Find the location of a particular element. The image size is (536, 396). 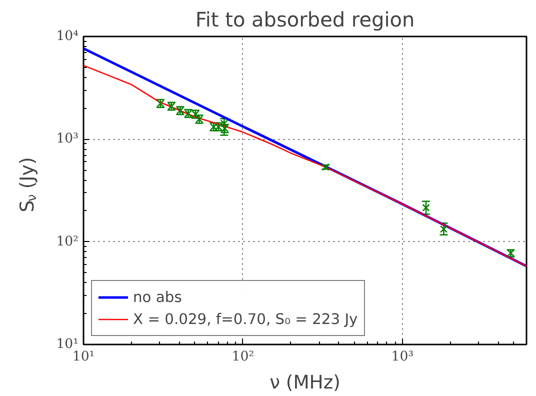

chart-title: Fit to absorbed region is located at coordinates (305, 20).